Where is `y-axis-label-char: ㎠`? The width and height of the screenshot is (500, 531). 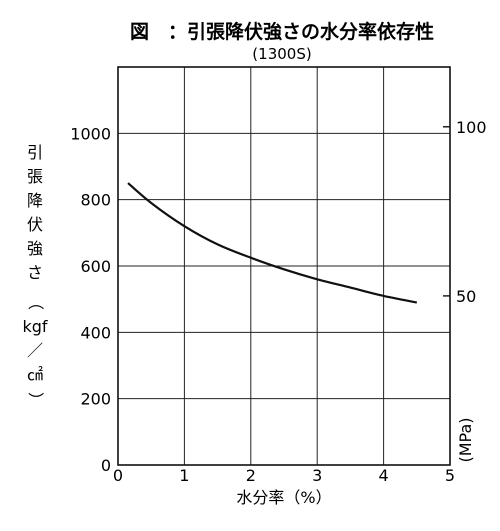 y-axis-label-char: ㎠ is located at coordinates (35, 374).